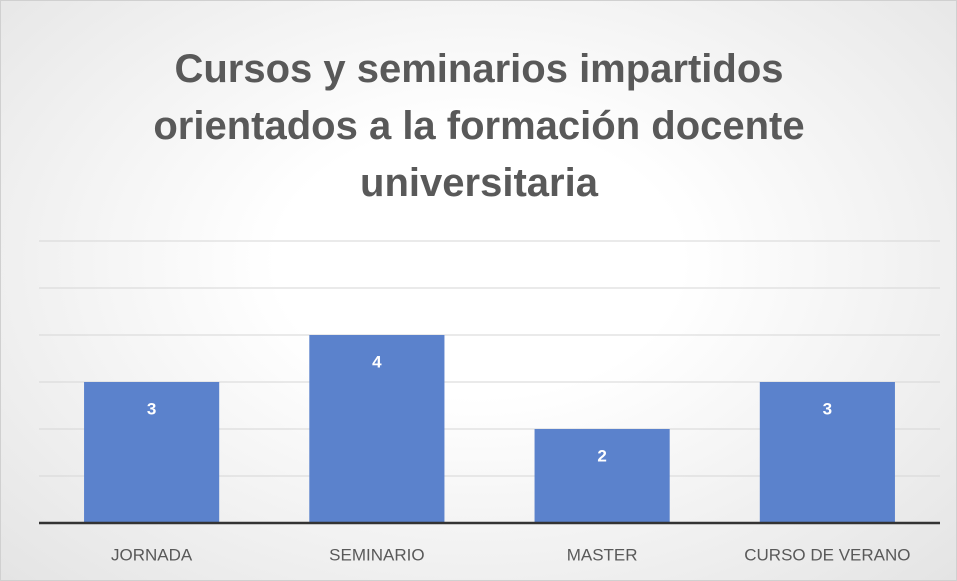  What do you see at coordinates (377, 361) in the screenshot?
I see `data-label: 4` at bounding box center [377, 361].